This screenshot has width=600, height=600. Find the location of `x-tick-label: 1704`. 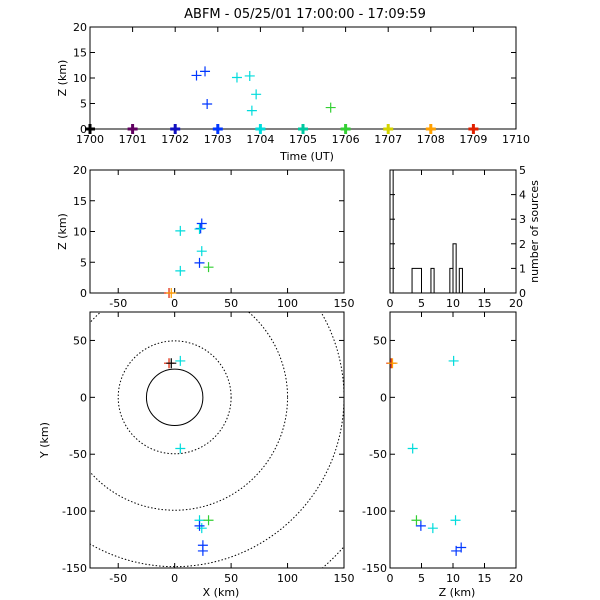

x-tick-label: 1704 is located at coordinates (260, 139).